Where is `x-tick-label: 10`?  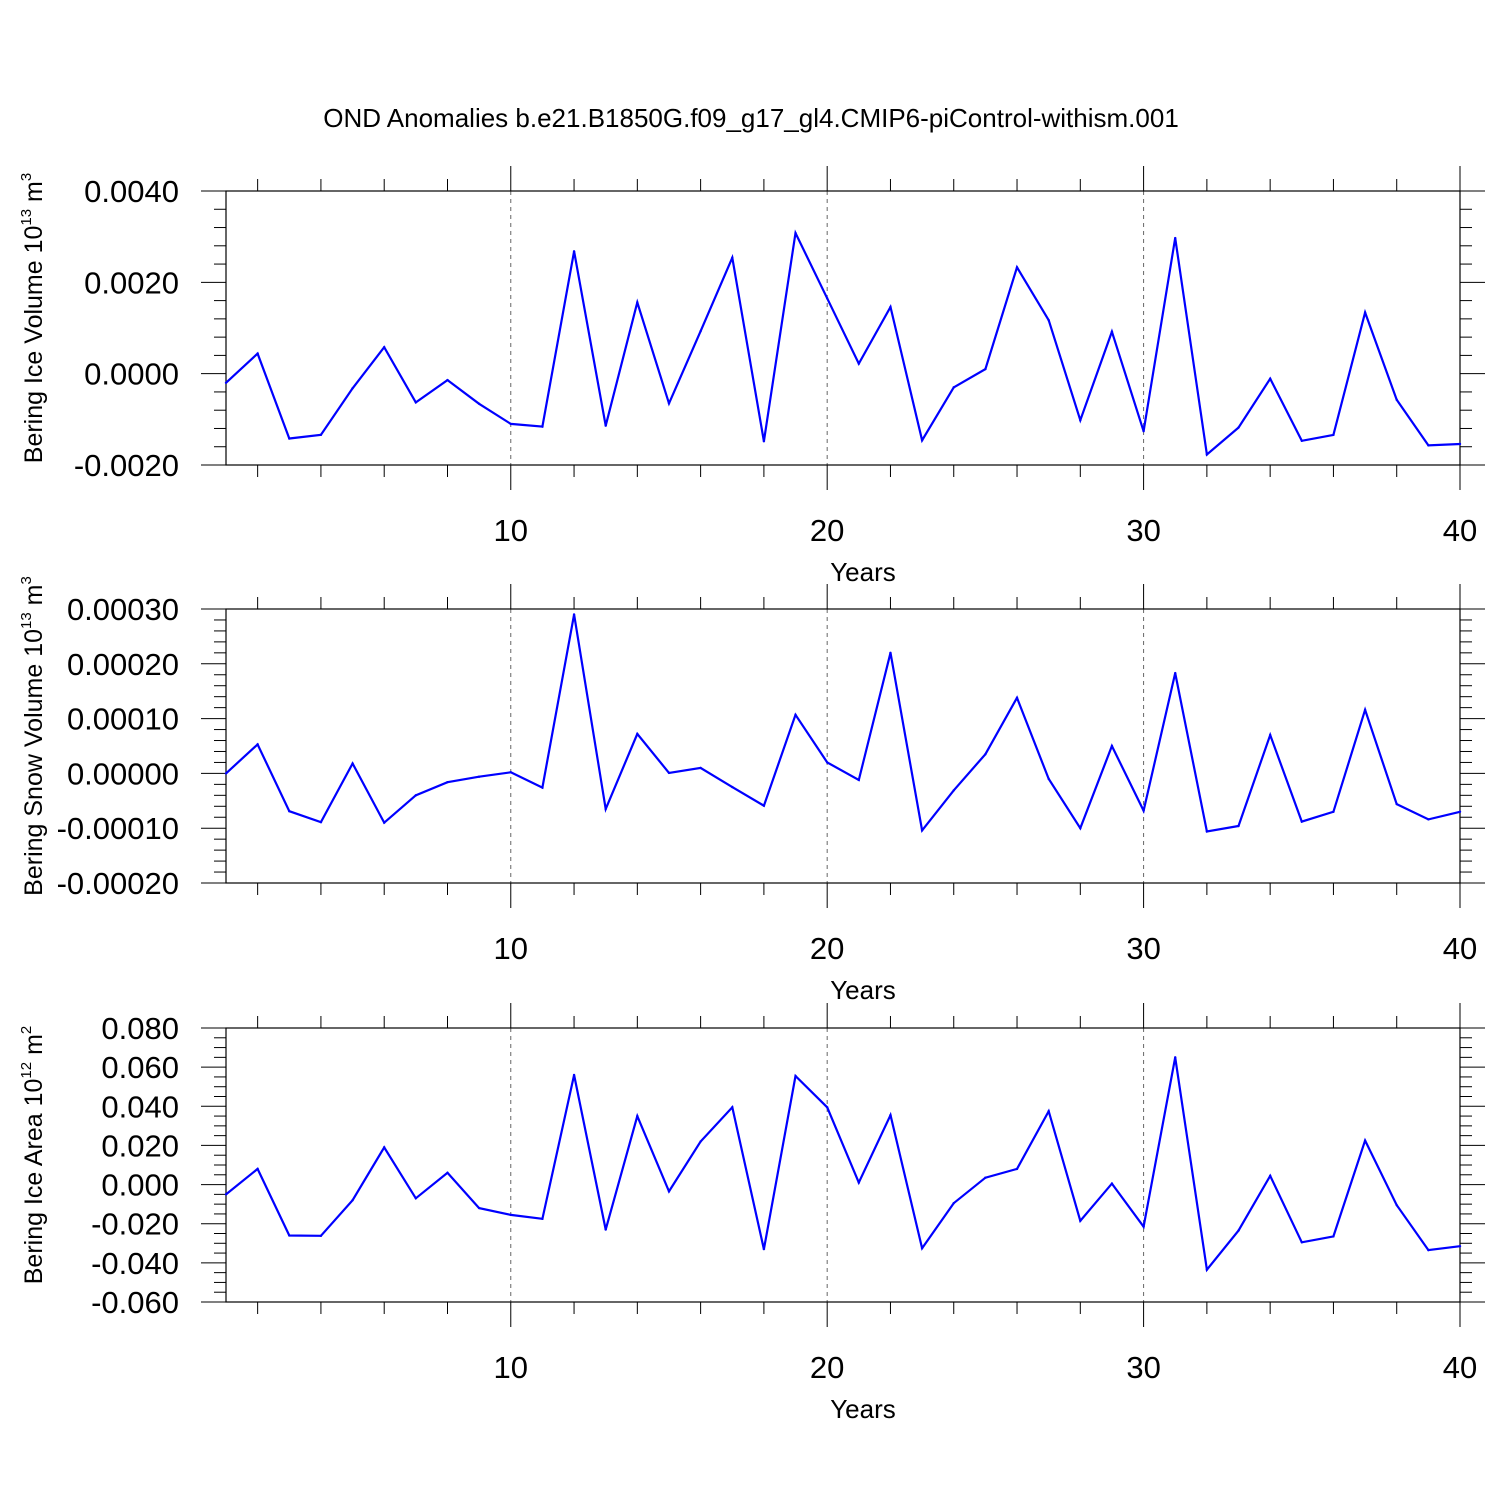 x-tick-label: 10 is located at coordinates (511, 530).